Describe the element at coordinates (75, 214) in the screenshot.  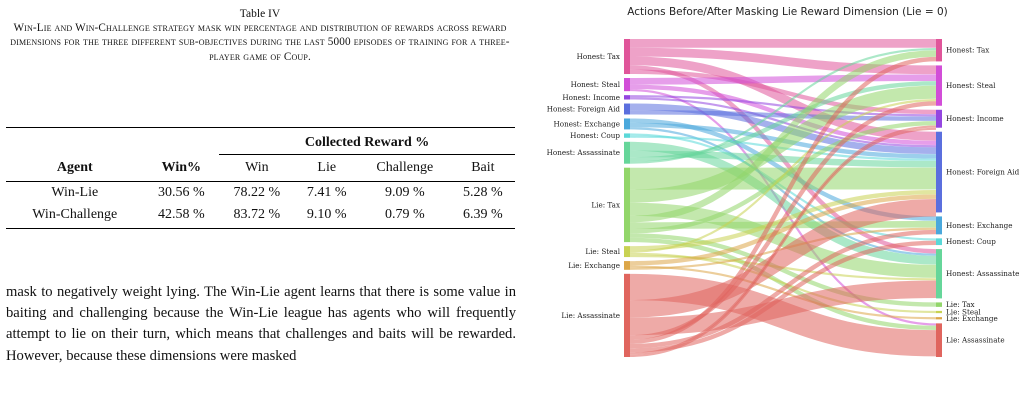
I see `table-cell: Win-Challenge` at that location.